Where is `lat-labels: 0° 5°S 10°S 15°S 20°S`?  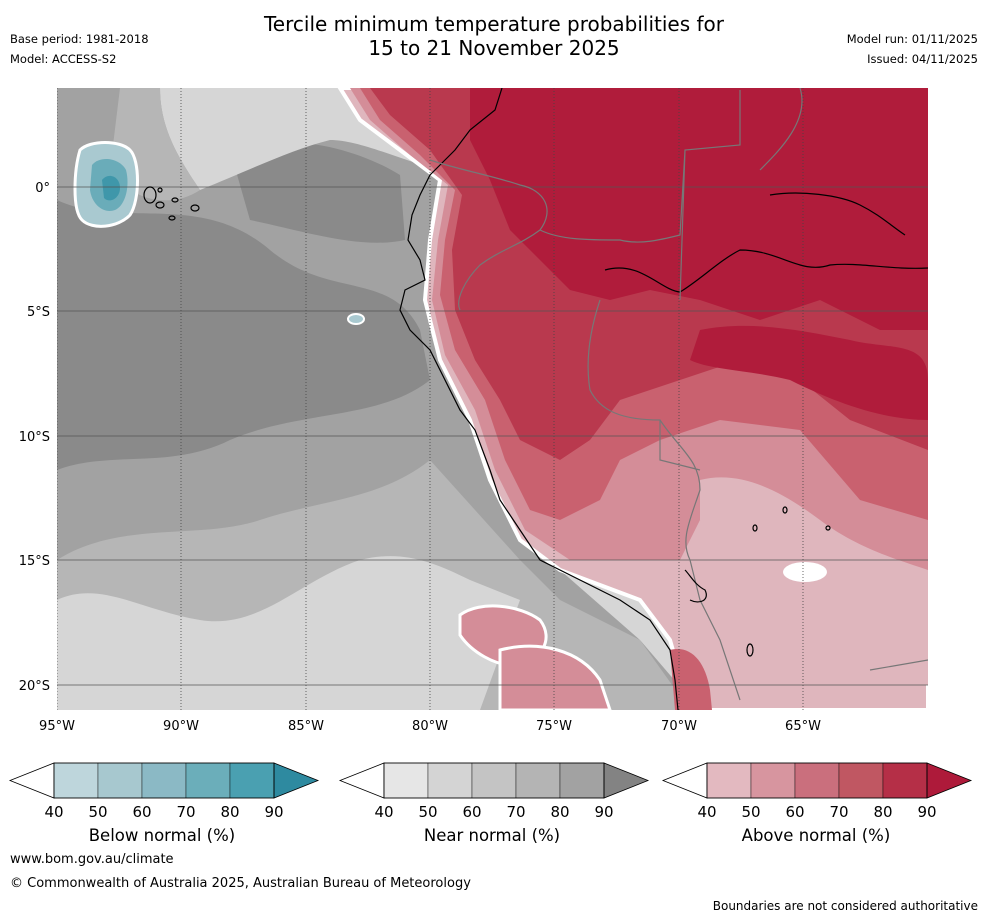 lat-labels: 0° 5°S 10°S 15°S 20°S is located at coordinates (34, 437).